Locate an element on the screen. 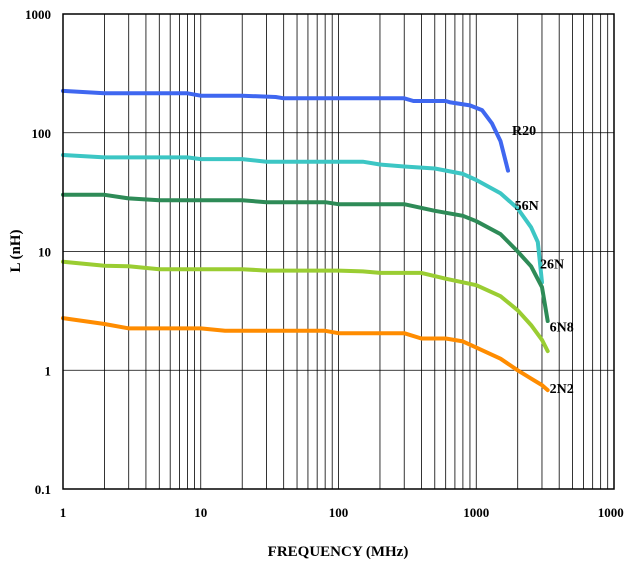 The width and height of the screenshot is (624, 563). y-tick-label: 0.1 is located at coordinates (43, 489).